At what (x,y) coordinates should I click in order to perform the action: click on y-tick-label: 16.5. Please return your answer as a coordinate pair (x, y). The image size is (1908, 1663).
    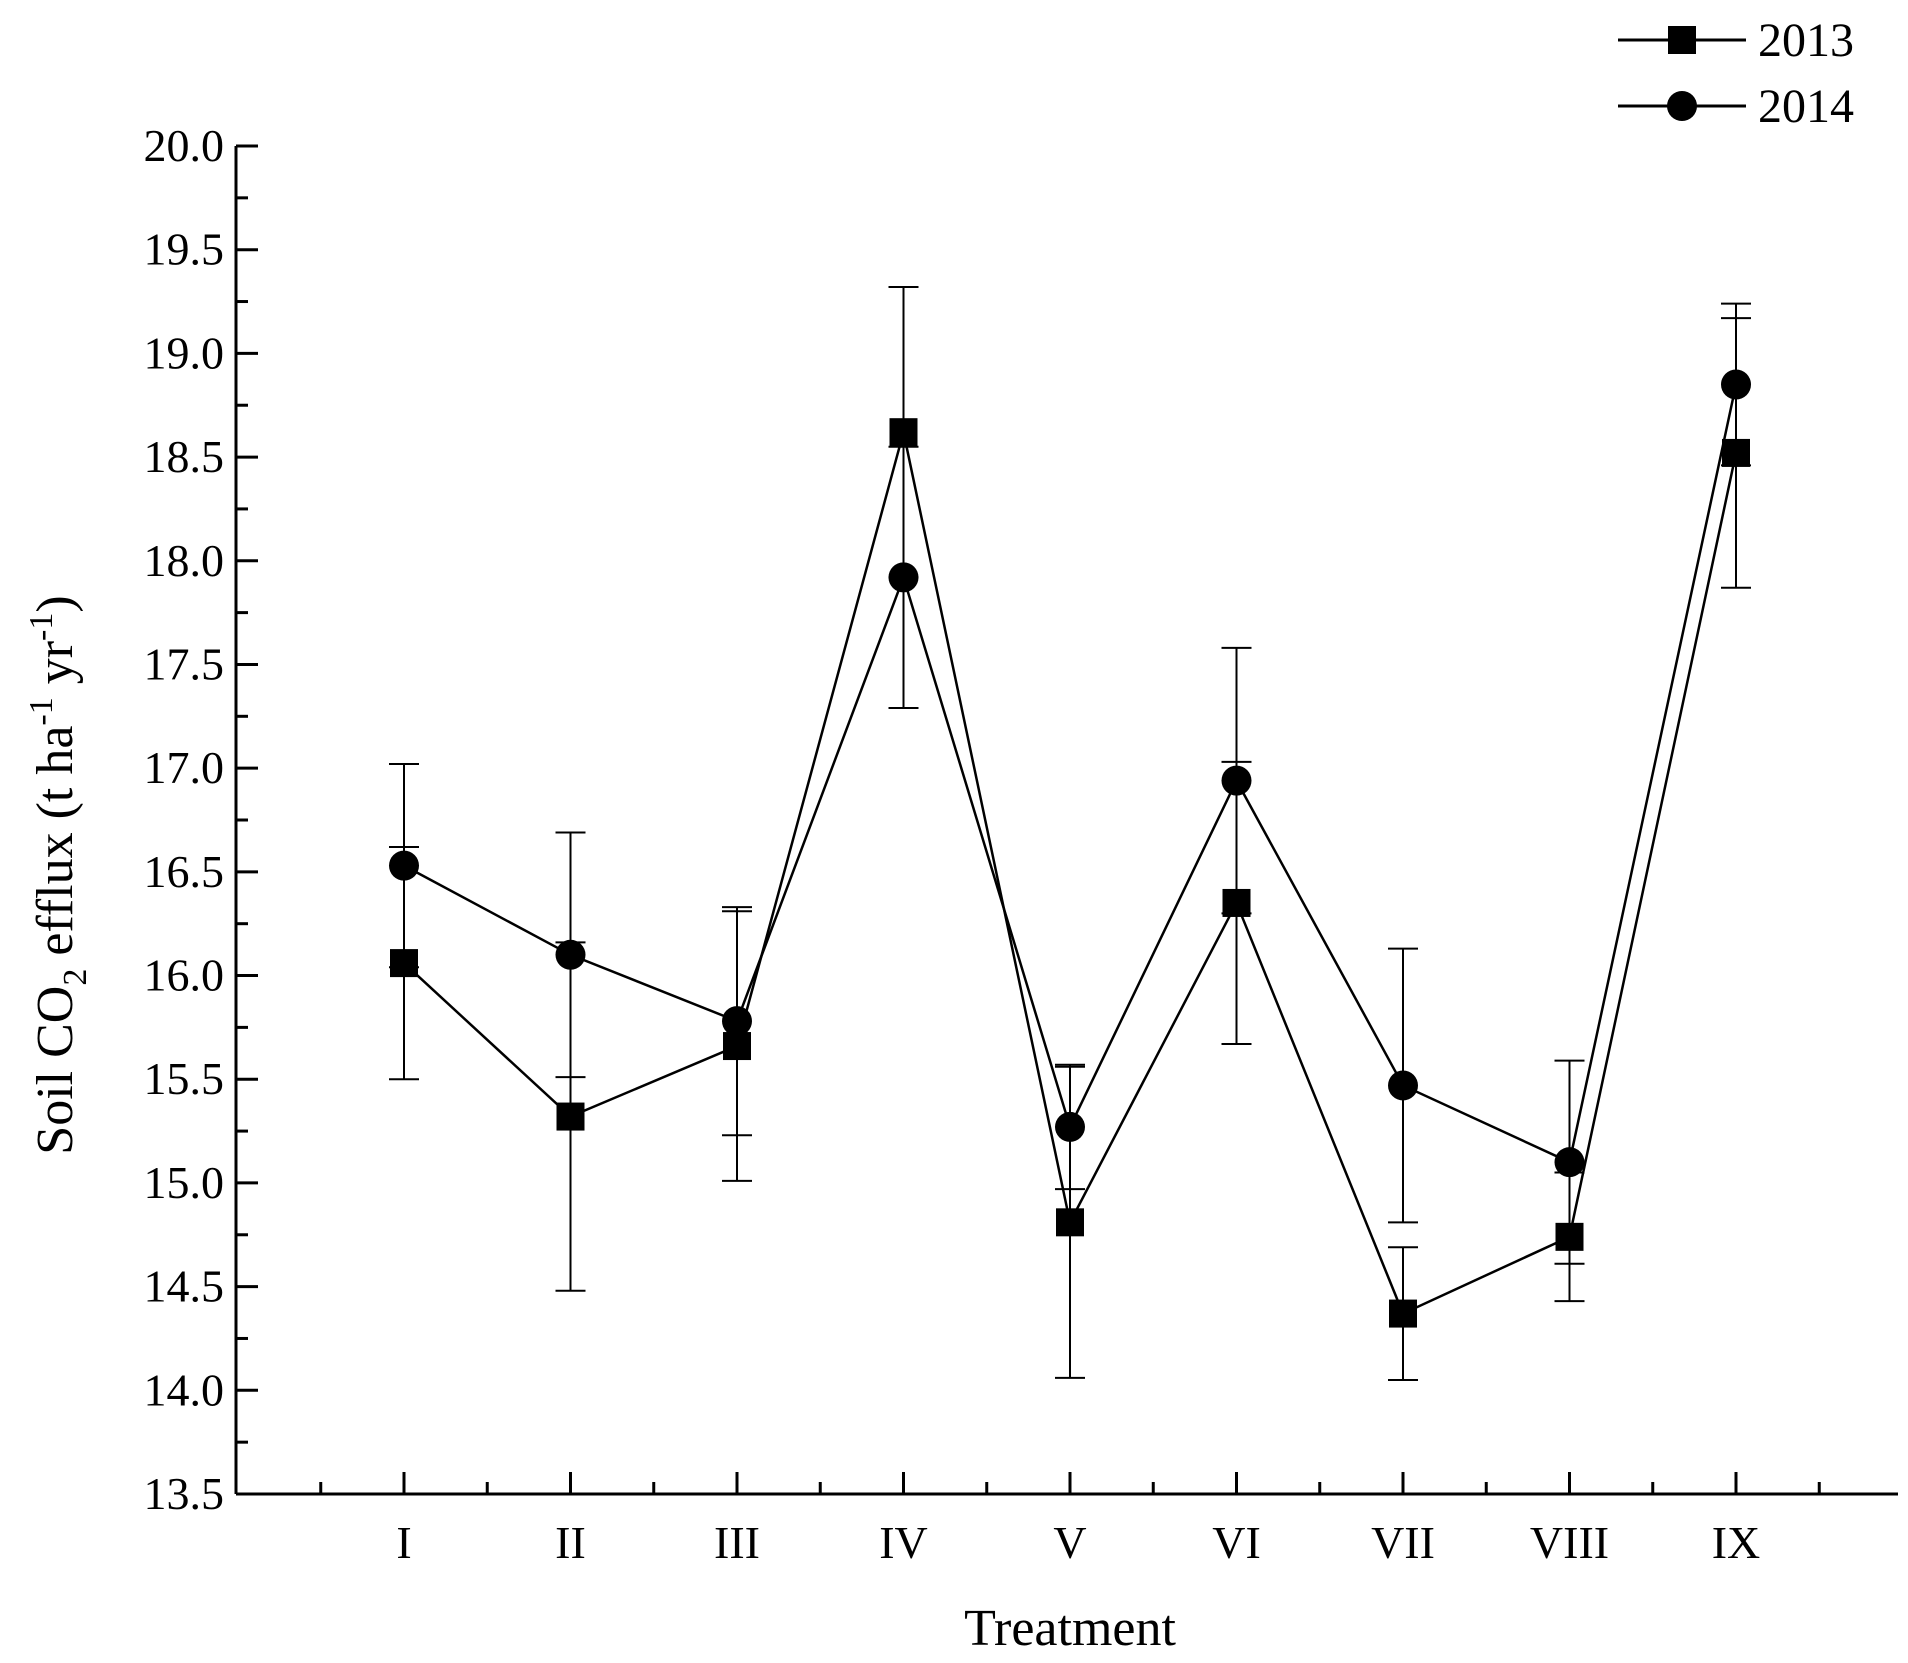
    Looking at the image, I should click on (184, 871).